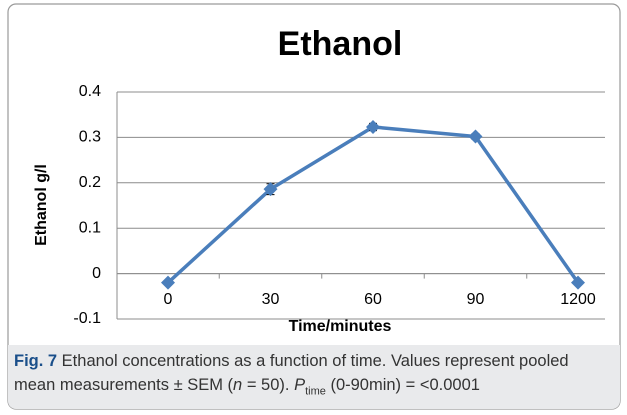 The image size is (627, 415). What do you see at coordinates (90, 227) in the screenshot?
I see `y-tick-label: 0.1` at bounding box center [90, 227].